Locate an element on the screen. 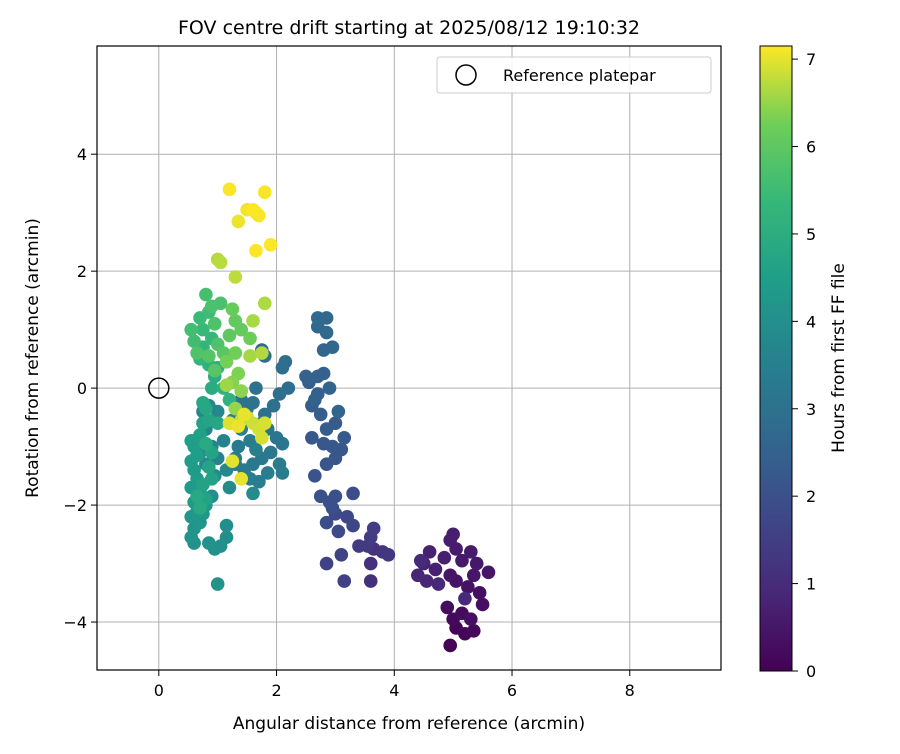  colorbar-tick-label: 1 is located at coordinates (811, 584).